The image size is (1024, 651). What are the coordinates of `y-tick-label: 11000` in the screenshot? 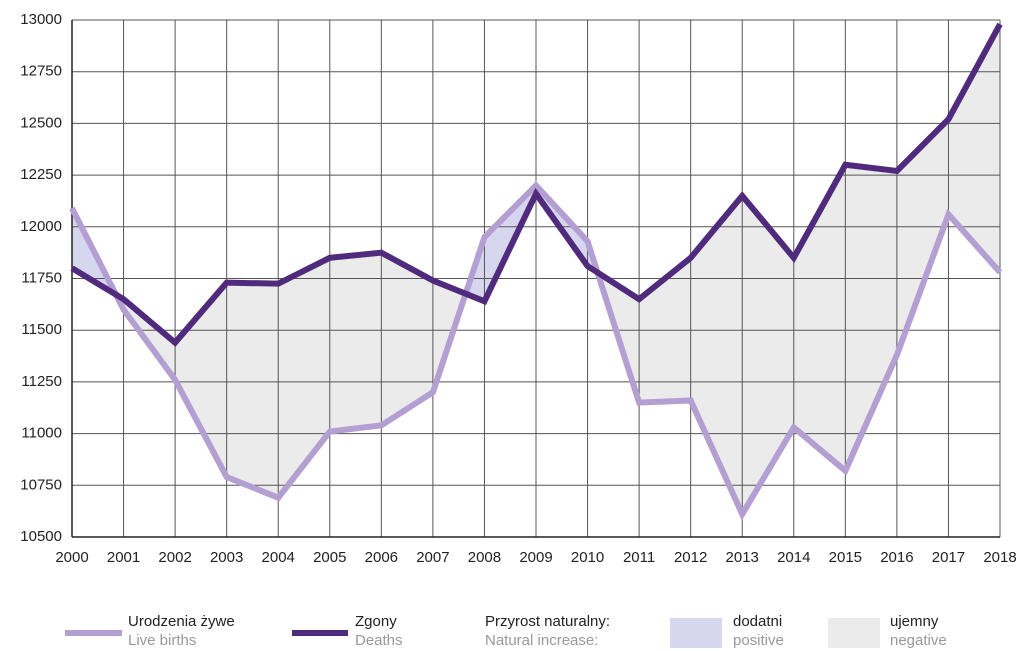 It's located at (41, 433).